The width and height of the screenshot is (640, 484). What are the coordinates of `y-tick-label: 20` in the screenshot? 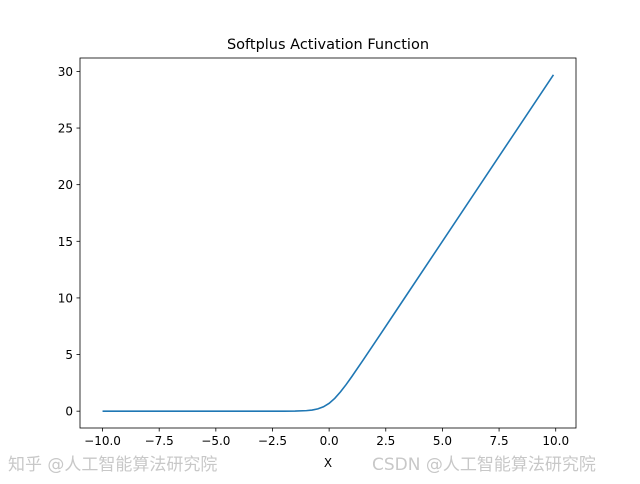 It's located at (65, 185).